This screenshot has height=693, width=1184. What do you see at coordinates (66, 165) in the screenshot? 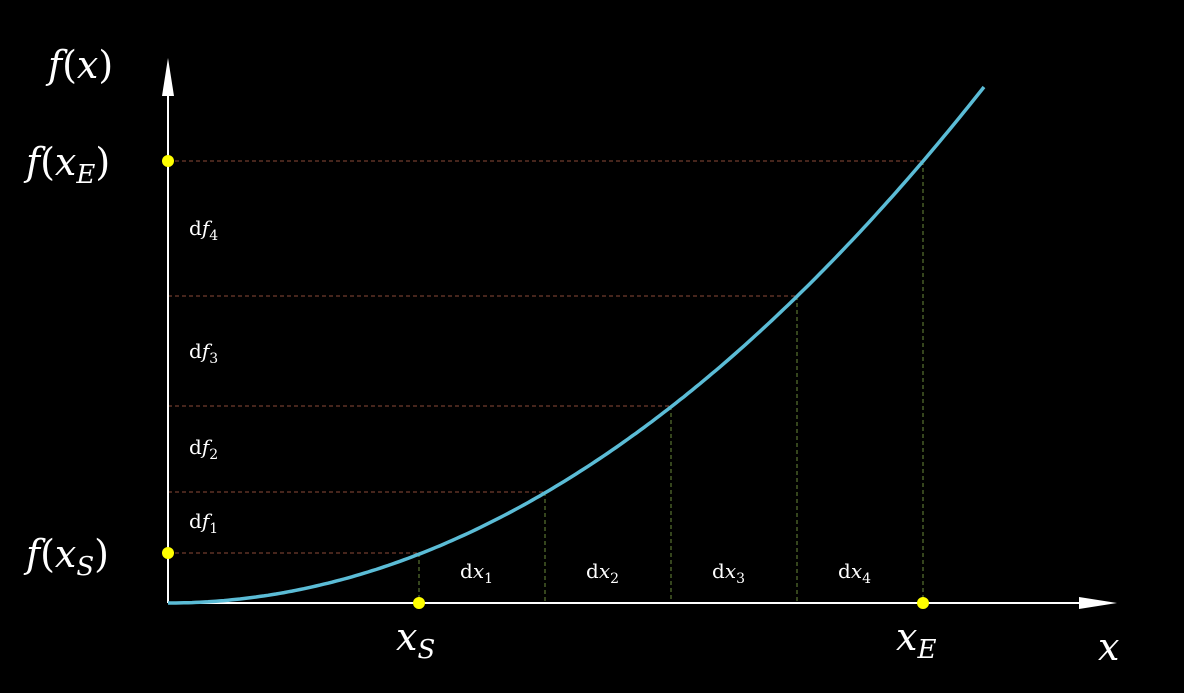
I see `y-point-label: f(xE)` at bounding box center [66, 165].